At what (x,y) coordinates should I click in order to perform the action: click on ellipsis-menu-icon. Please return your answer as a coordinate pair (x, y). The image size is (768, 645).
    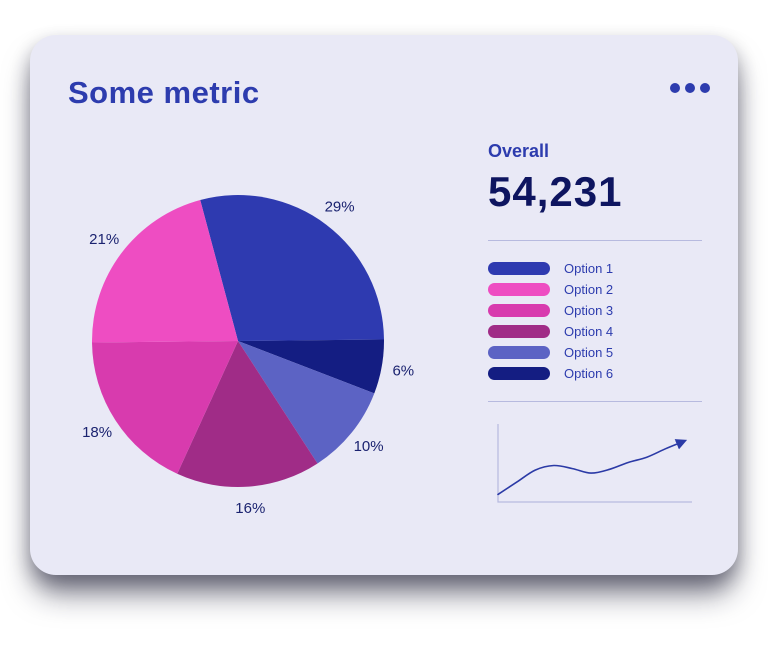
    Looking at the image, I should click on (690, 88).